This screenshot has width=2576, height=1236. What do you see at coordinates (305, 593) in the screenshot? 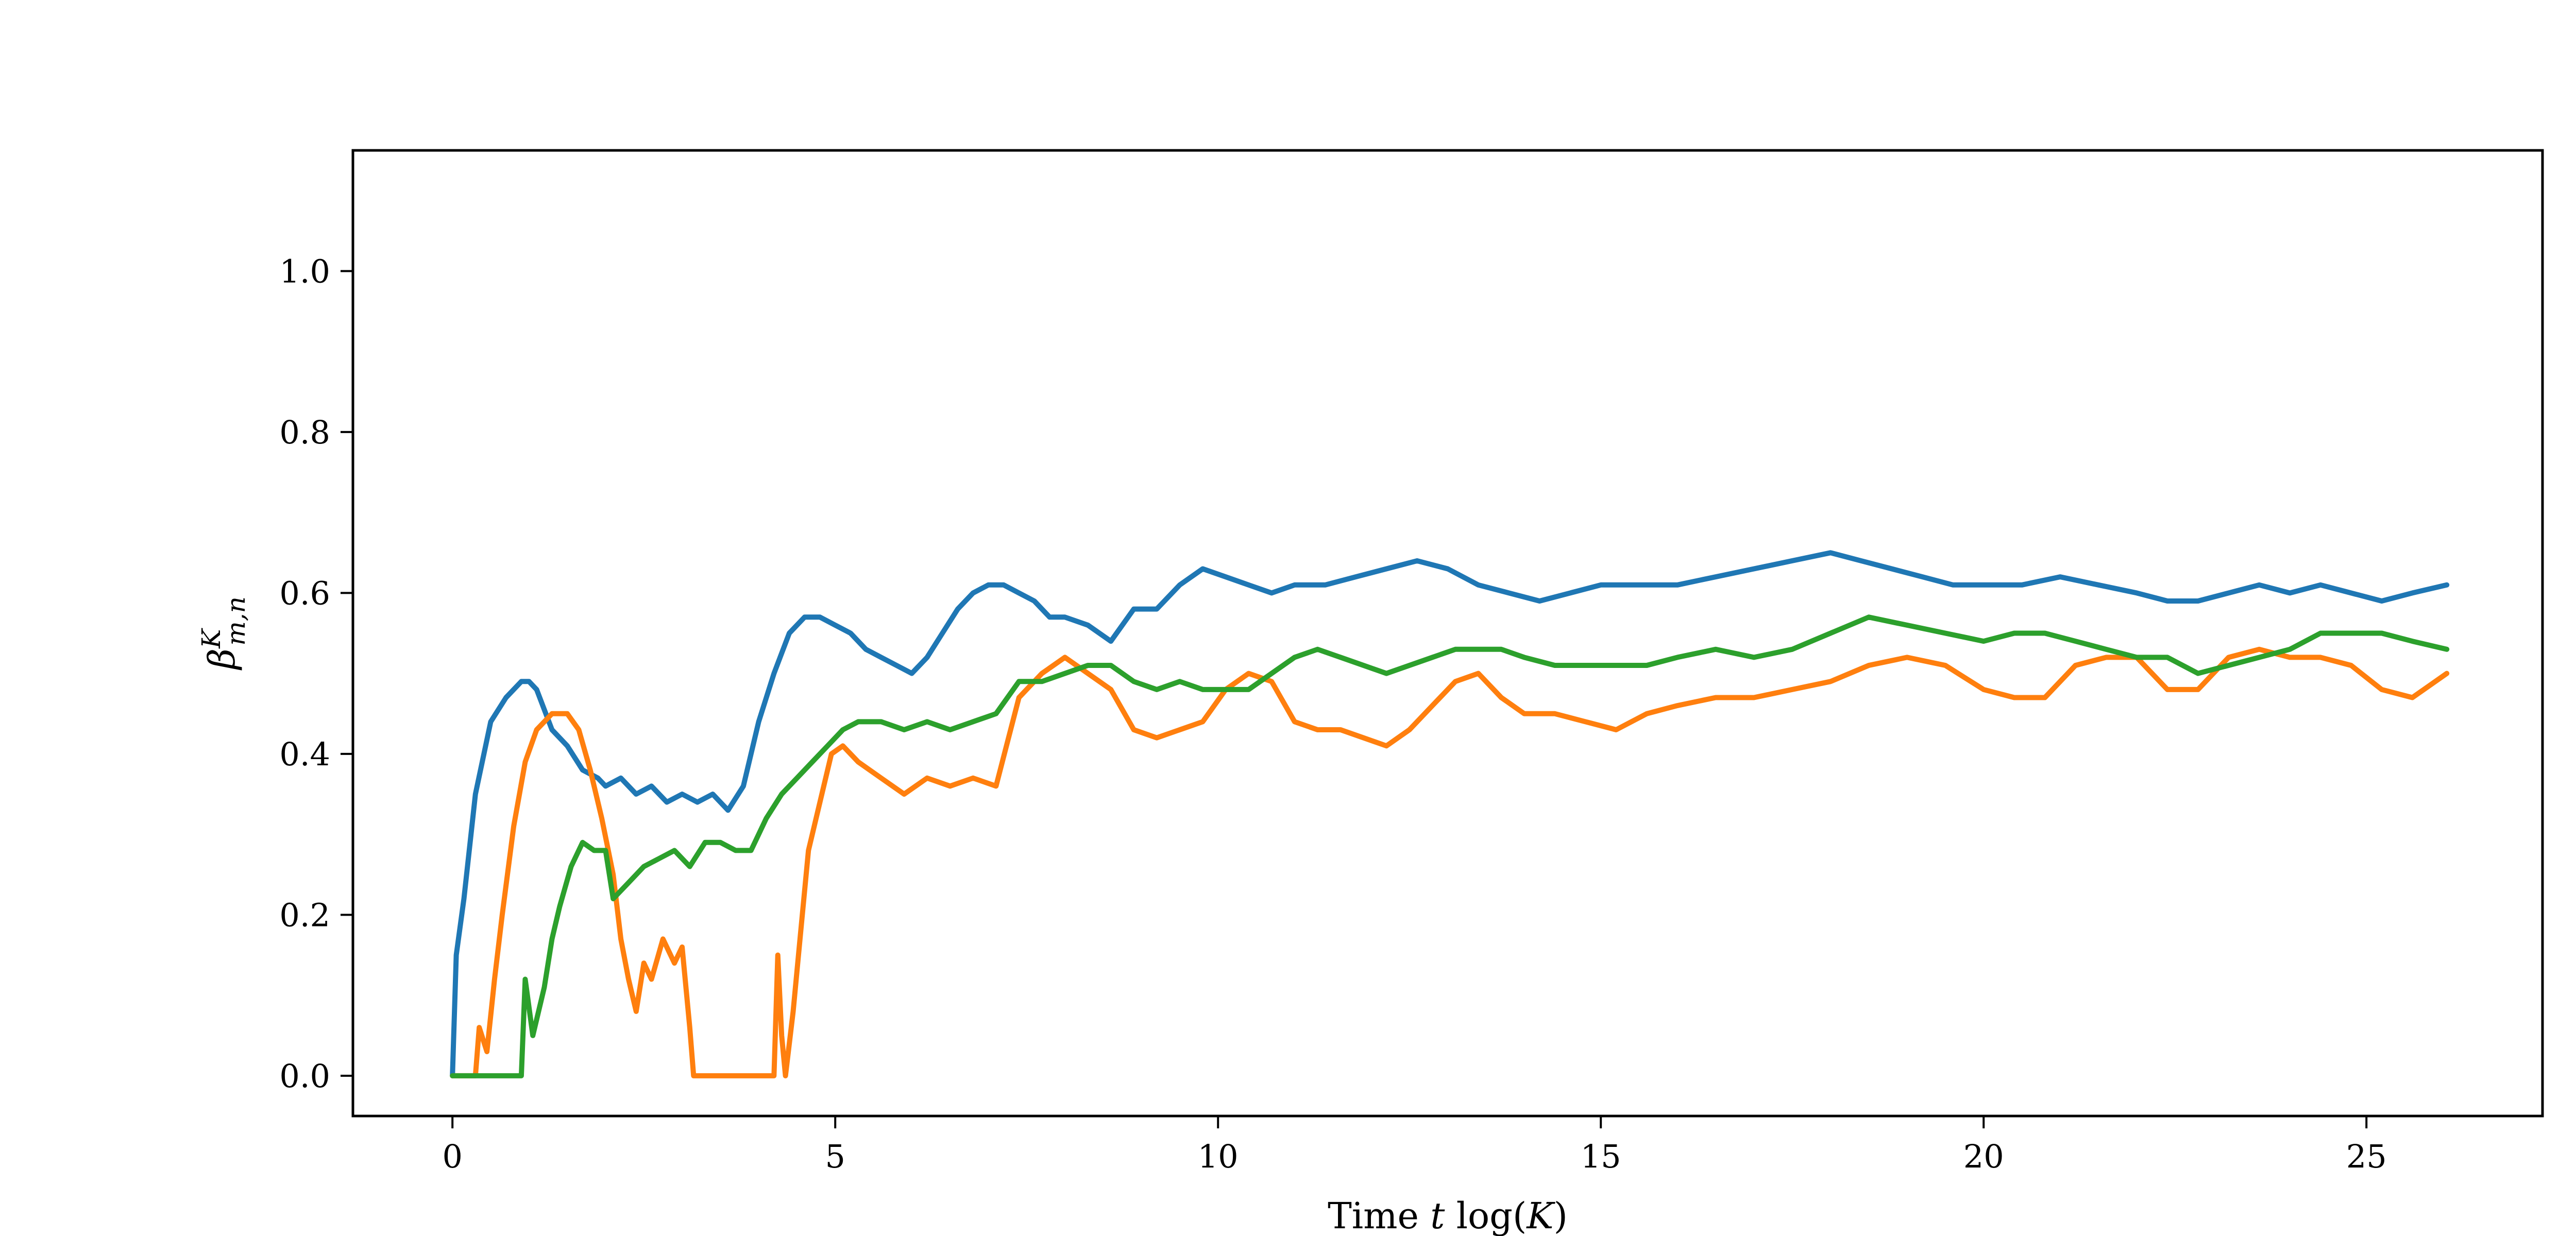
I see `y-tick-label: 0.6` at bounding box center [305, 593].